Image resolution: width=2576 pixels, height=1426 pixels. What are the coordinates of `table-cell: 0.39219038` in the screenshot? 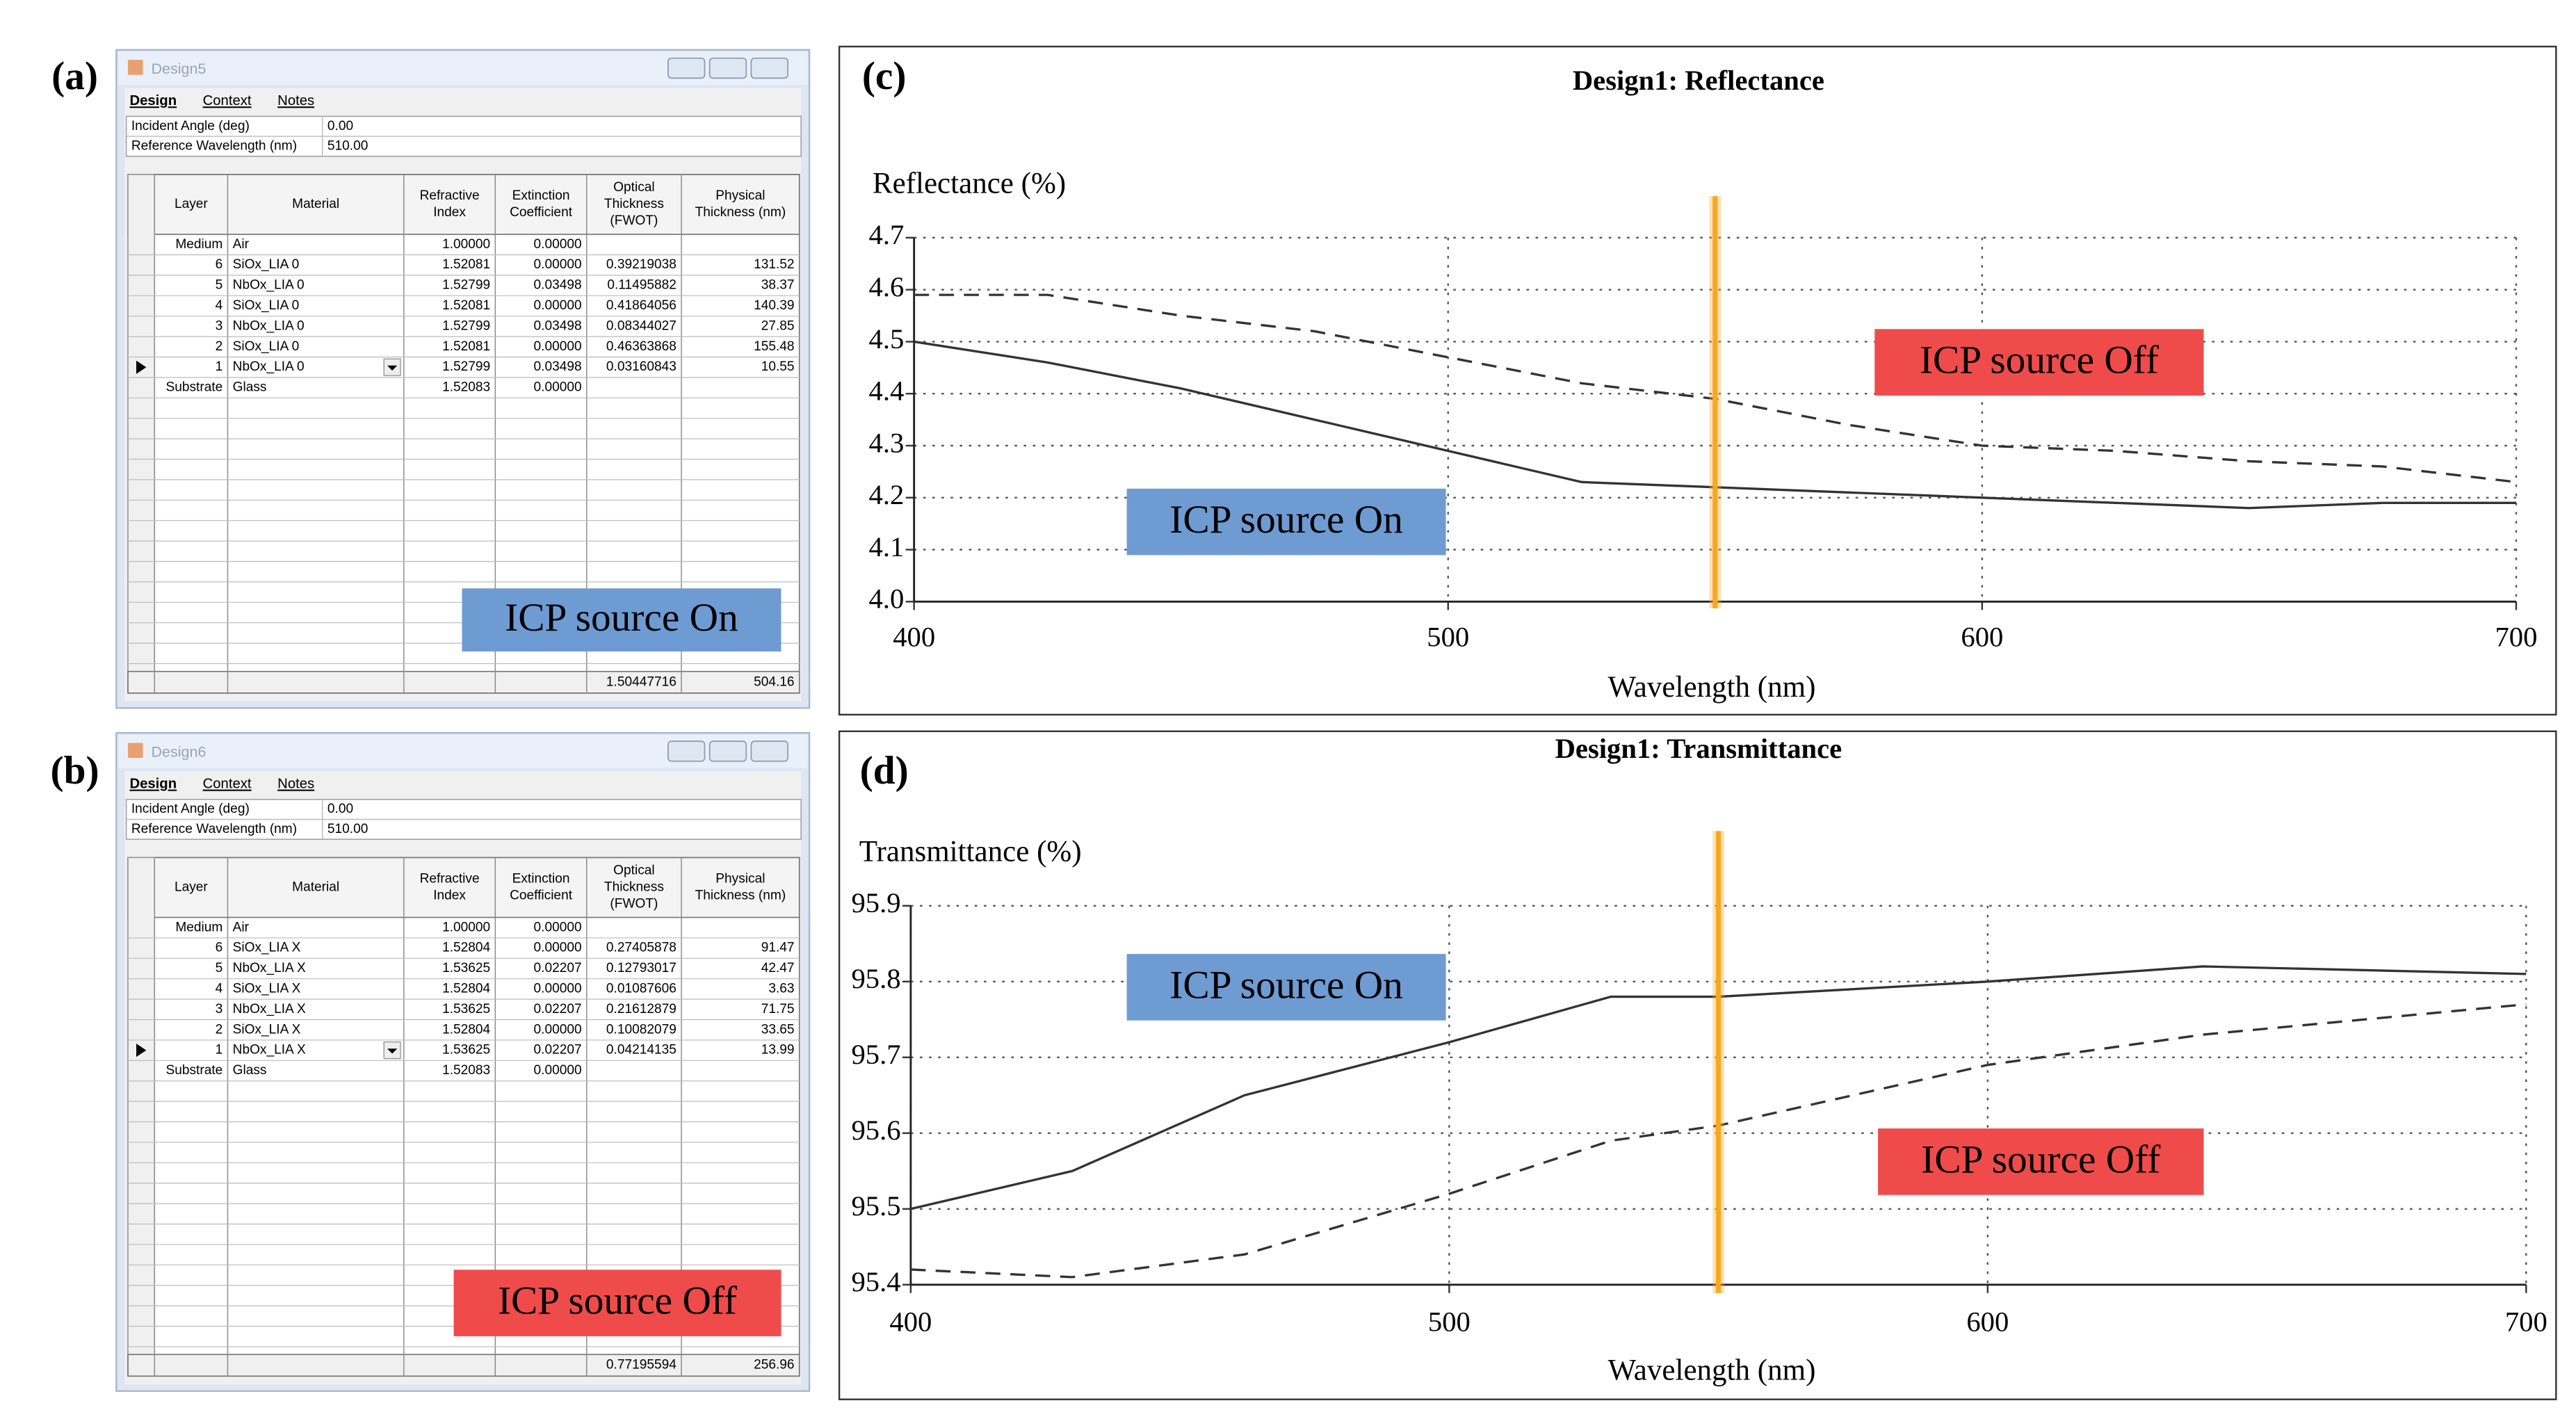 It's located at (641, 264).